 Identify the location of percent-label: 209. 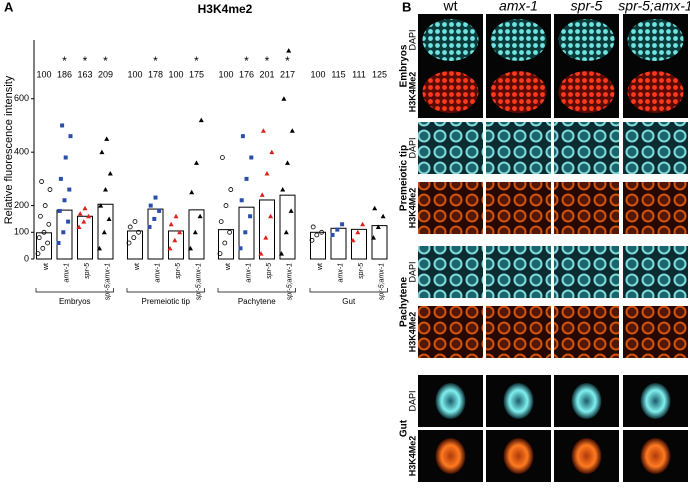
(105, 74).